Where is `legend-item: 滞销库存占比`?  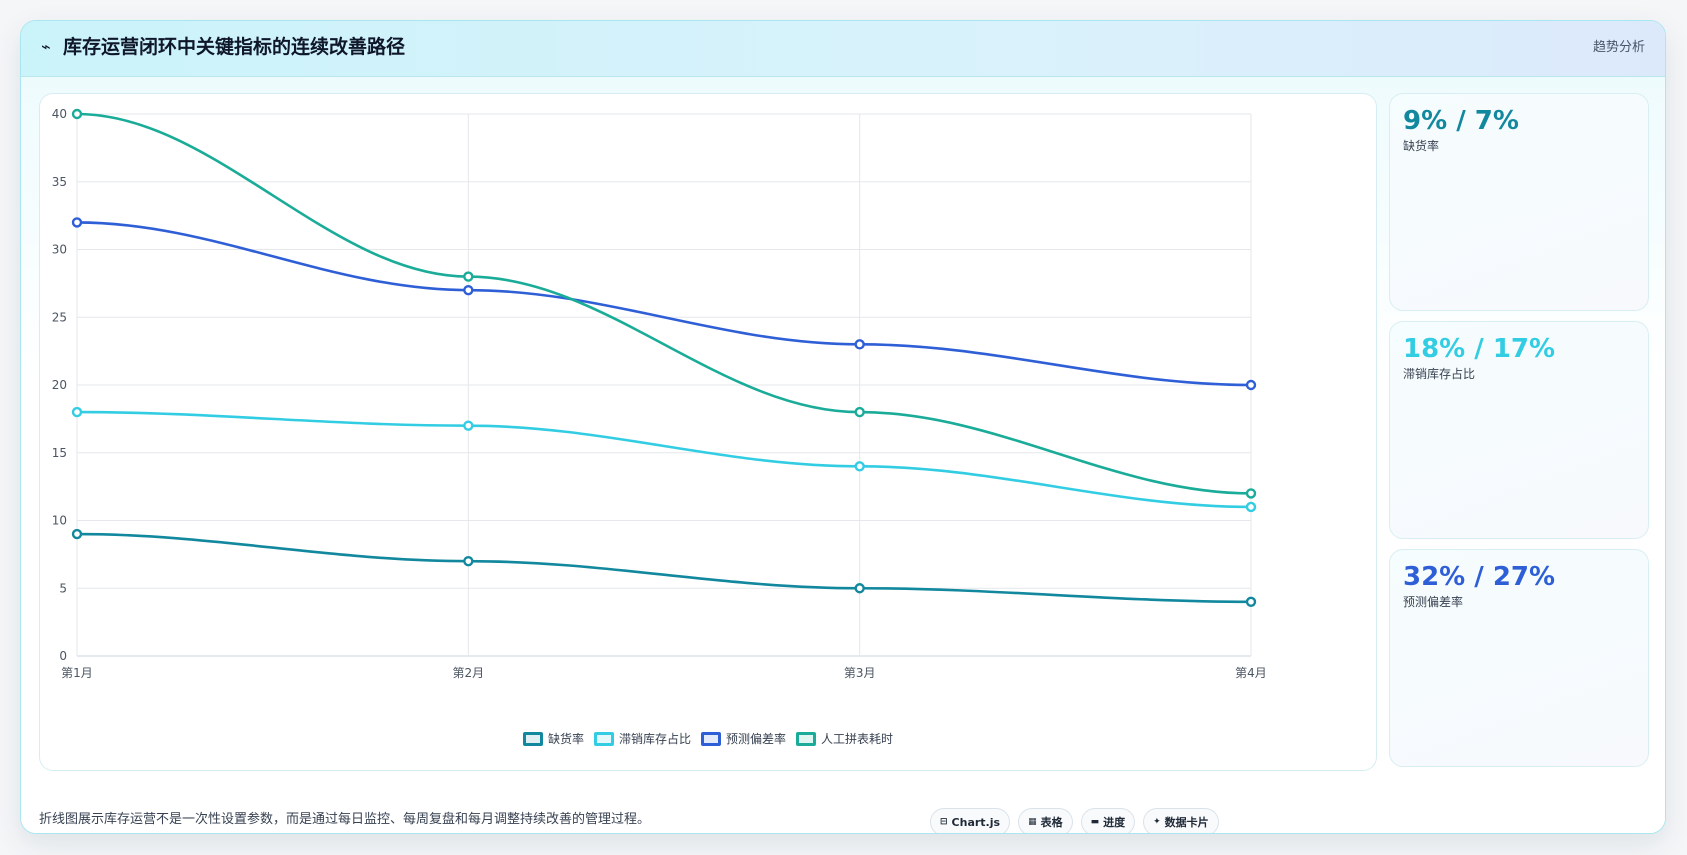 legend-item: 滞销库存占比 is located at coordinates (642, 738).